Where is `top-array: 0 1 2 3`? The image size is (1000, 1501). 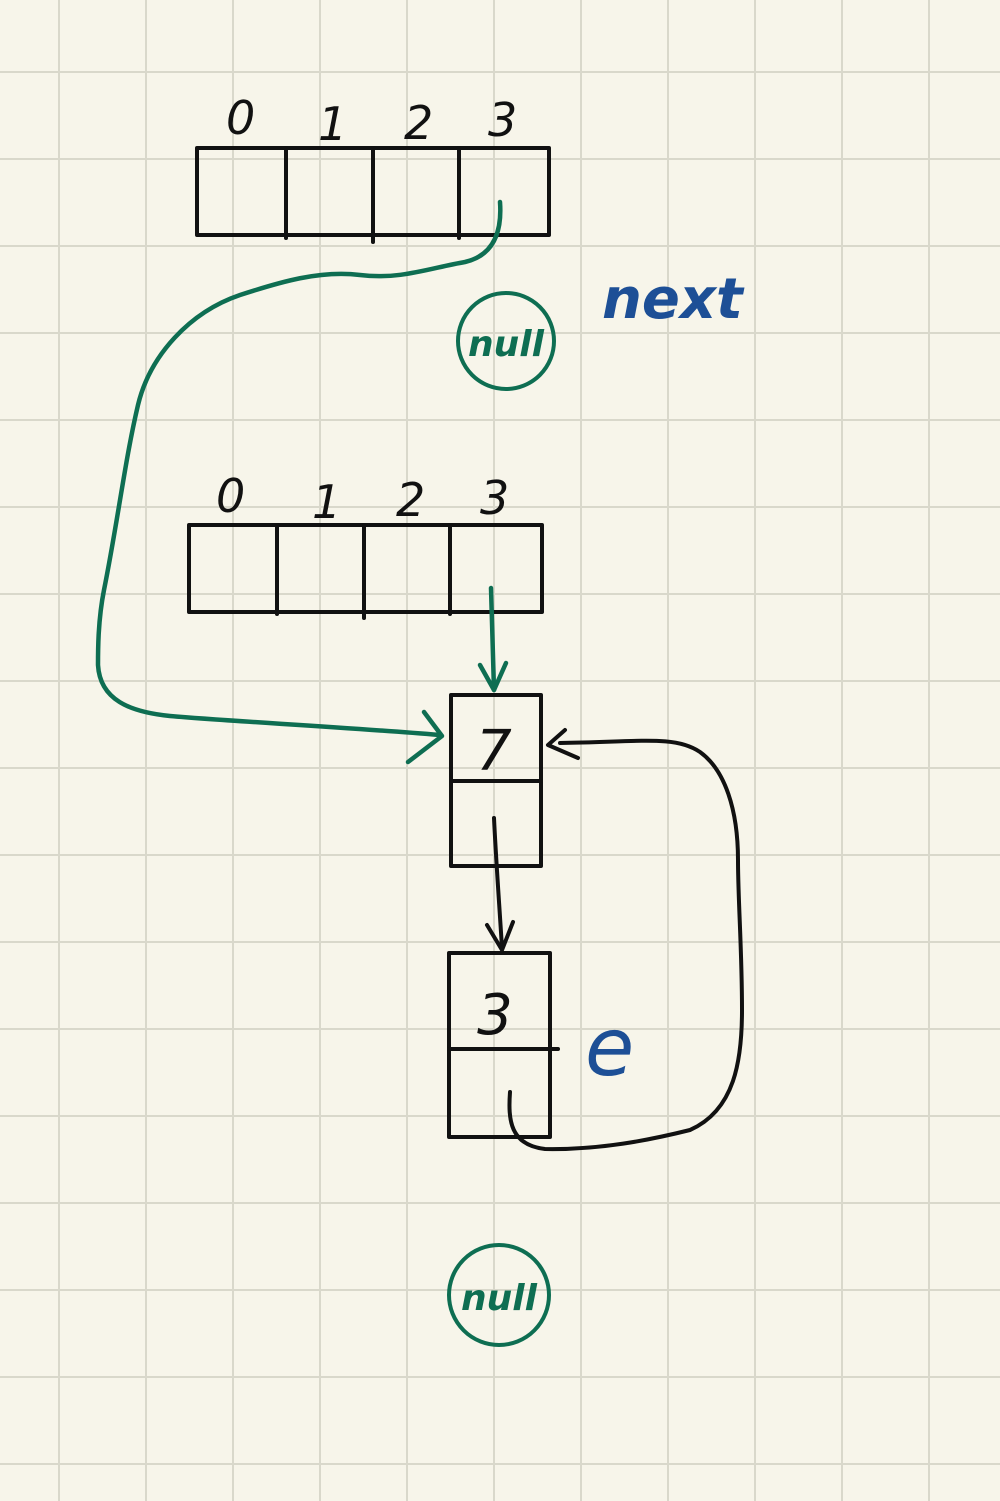
top-array: 0 1 2 3 is located at coordinates (373, 167).